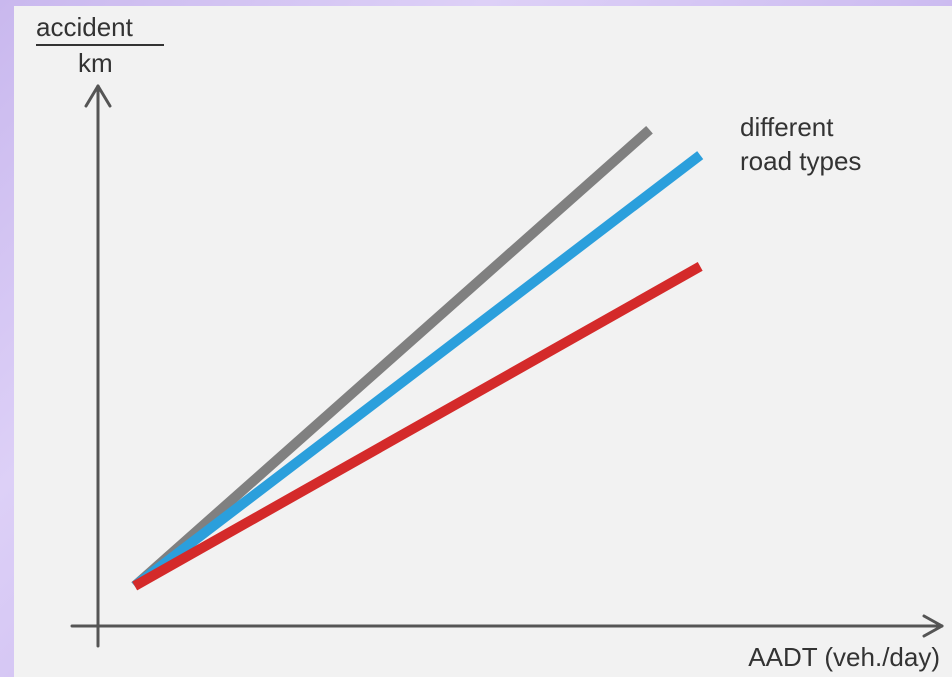  I want to click on annotation-line-2: road types, so click(800, 161).